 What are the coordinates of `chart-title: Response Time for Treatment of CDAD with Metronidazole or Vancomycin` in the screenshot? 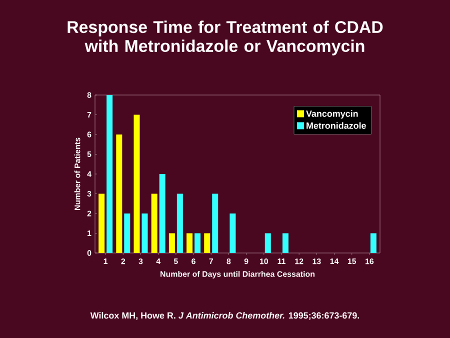 It's located at (225, 38).